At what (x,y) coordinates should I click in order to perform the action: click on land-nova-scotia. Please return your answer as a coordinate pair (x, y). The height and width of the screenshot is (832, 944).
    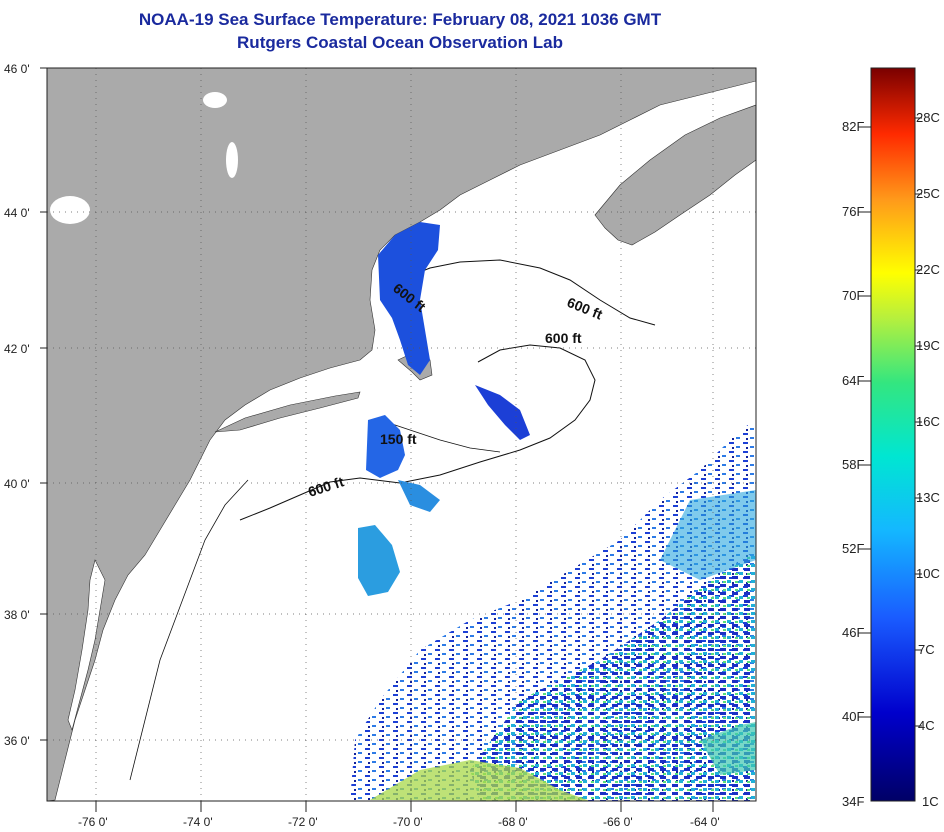
    Looking at the image, I should click on (675, 175).